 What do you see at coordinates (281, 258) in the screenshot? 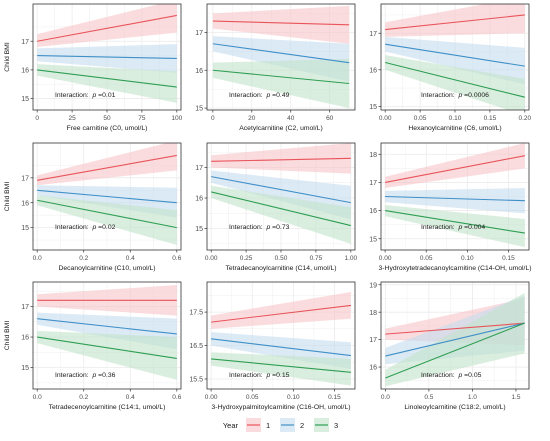
I see `x-tick-label: 0.50` at bounding box center [281, 258].